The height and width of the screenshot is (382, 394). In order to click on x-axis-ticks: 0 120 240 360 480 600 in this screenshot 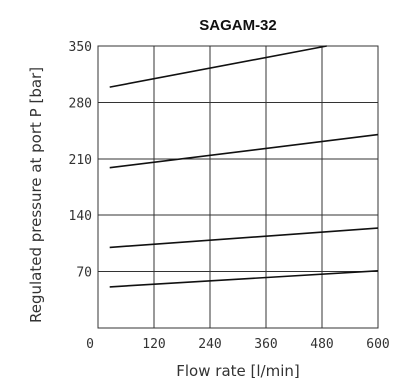, I will do `click(238, 344)`.